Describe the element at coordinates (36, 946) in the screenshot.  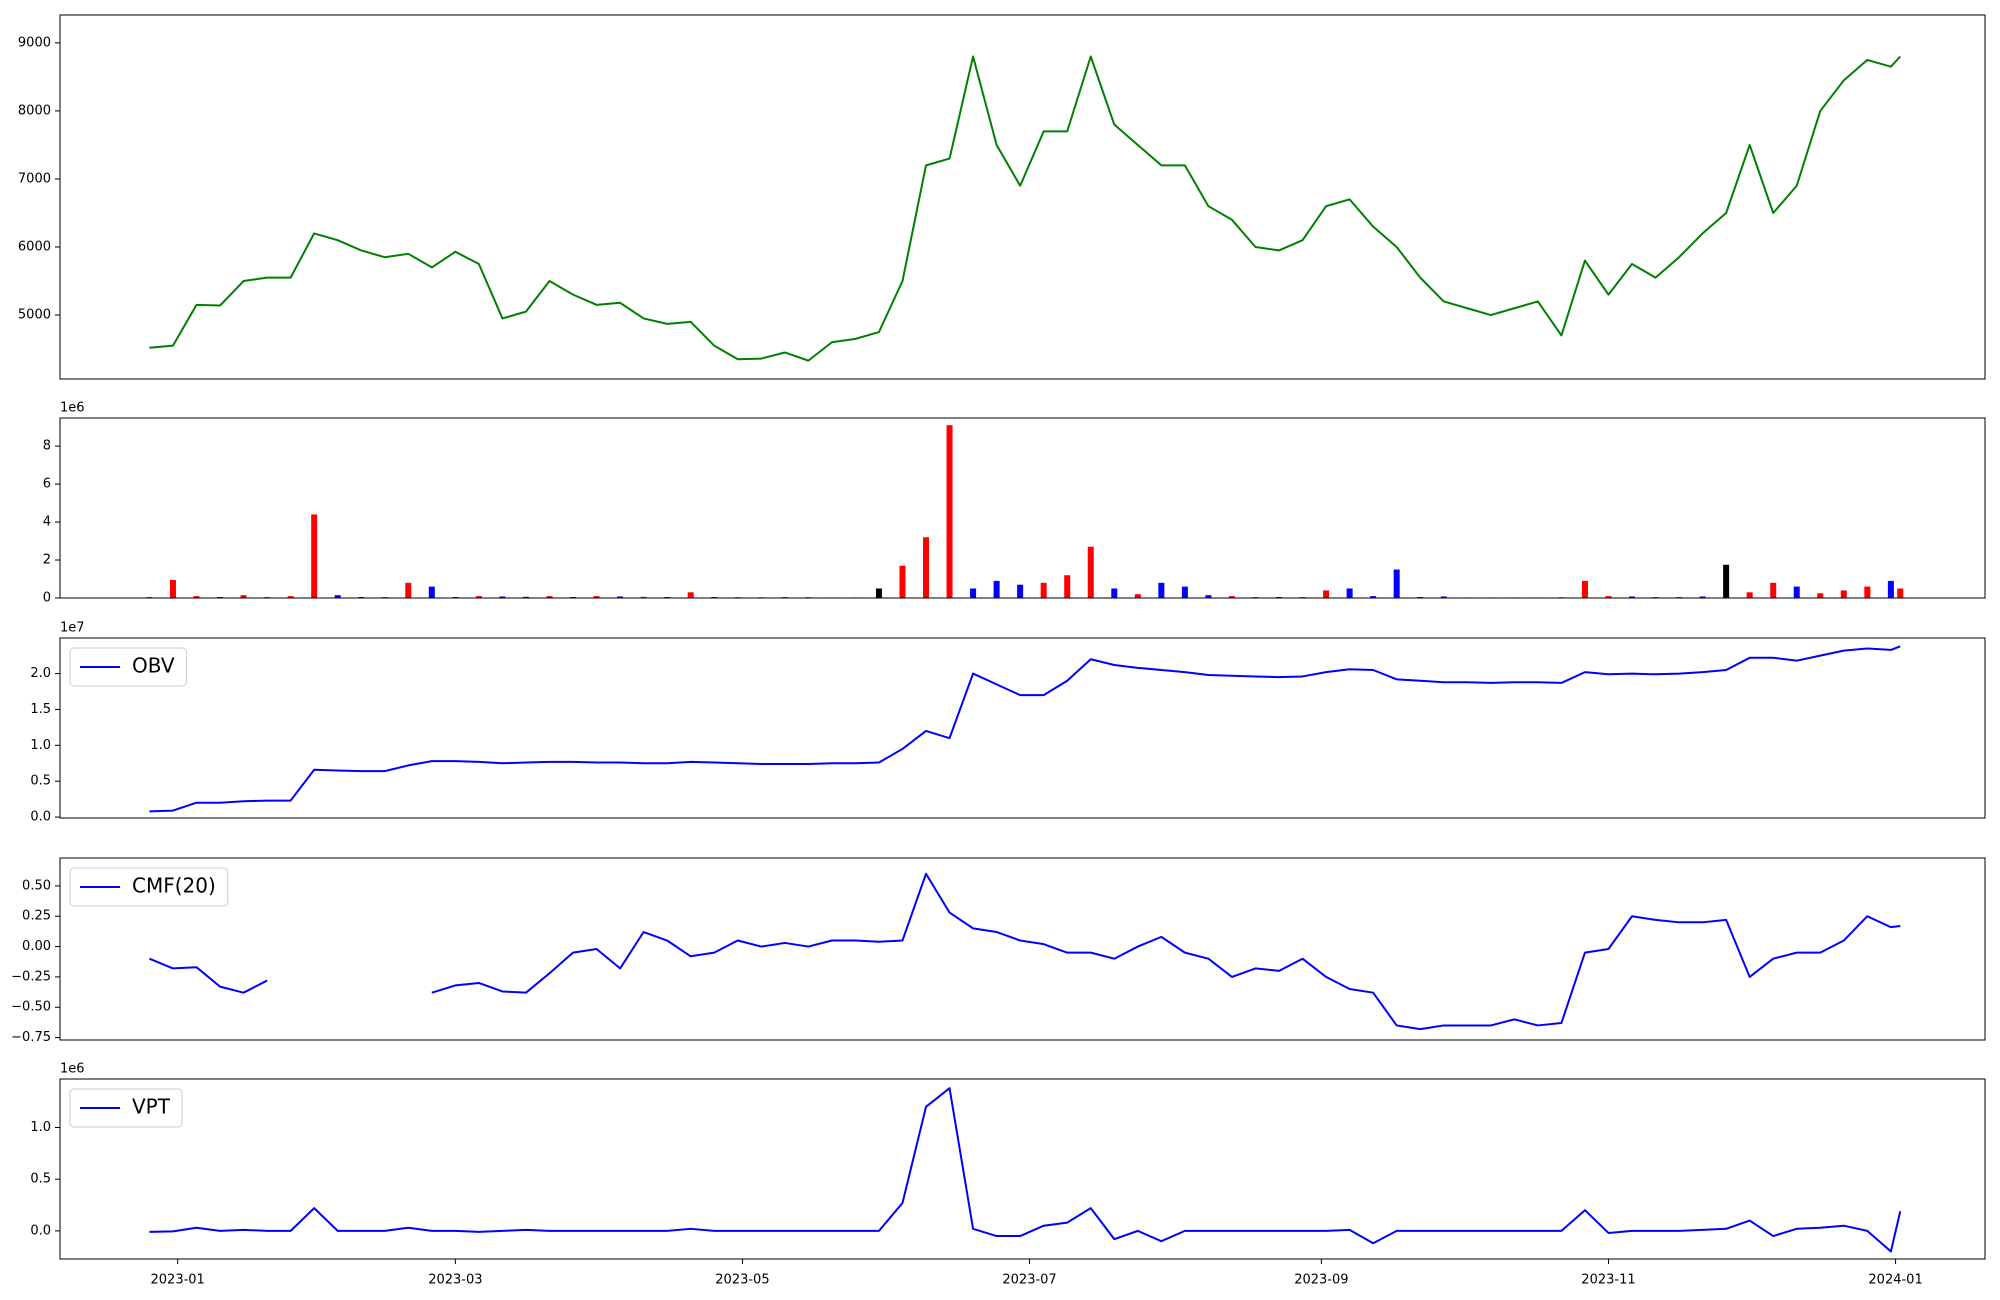
I see `y-tick-label: 0.00` at that location.